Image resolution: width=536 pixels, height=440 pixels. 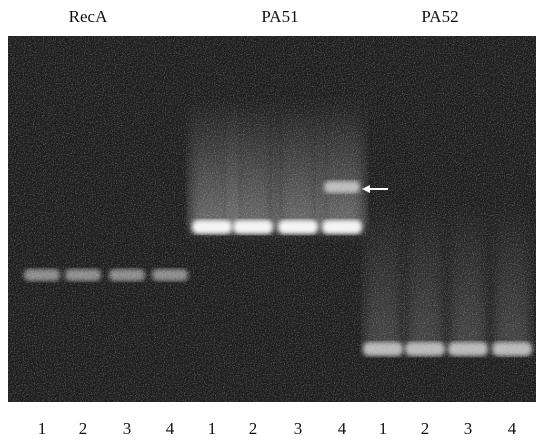 I want to click on arrow, so click(x=375, y=189).